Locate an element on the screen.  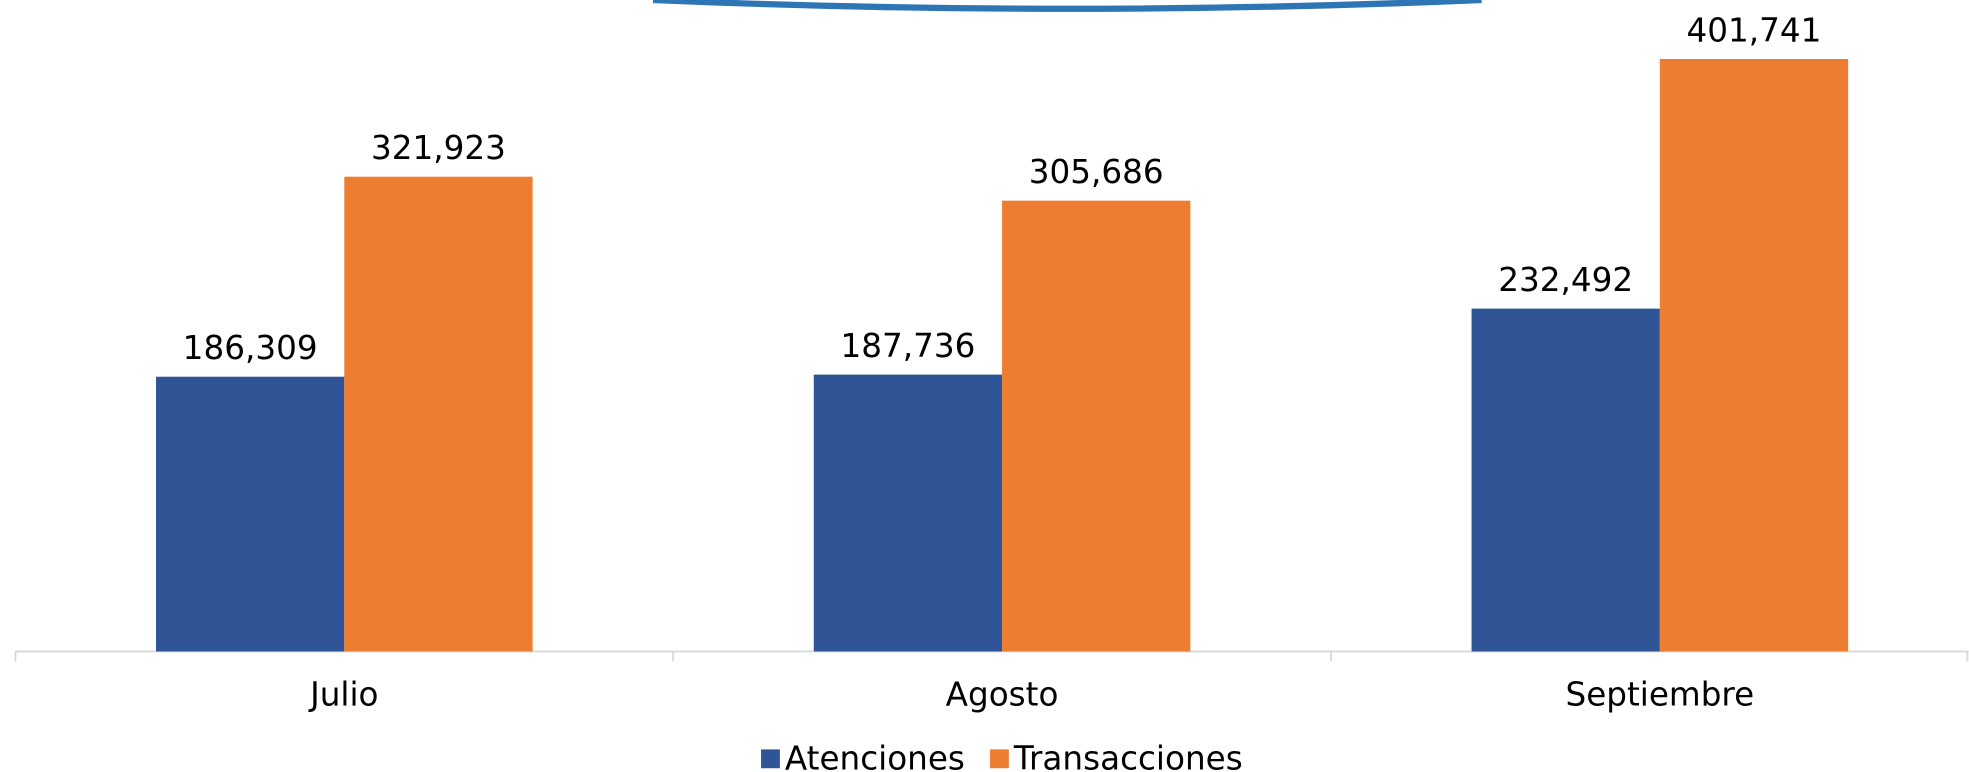
x-tick-label: Septiembre is located at coordinates (1659, 694).